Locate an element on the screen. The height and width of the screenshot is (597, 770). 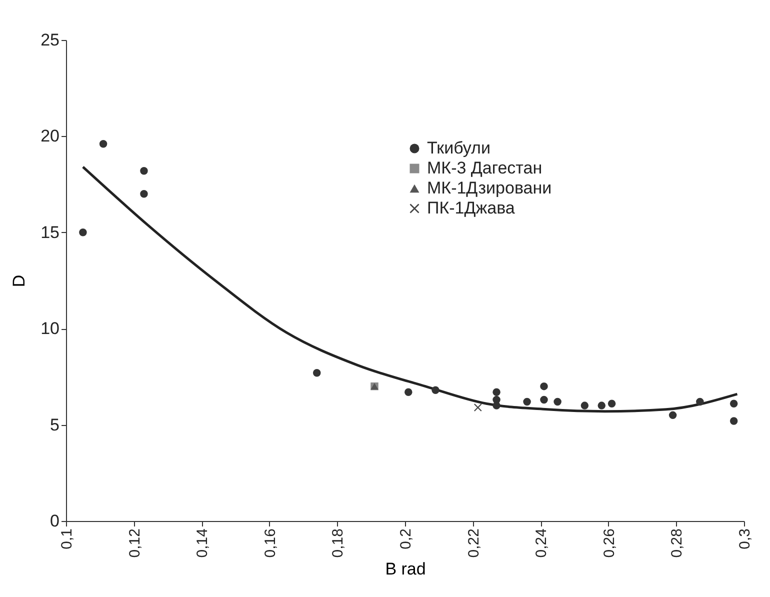
x-tick-label: 0,1 is located at coordinates (67, 539).